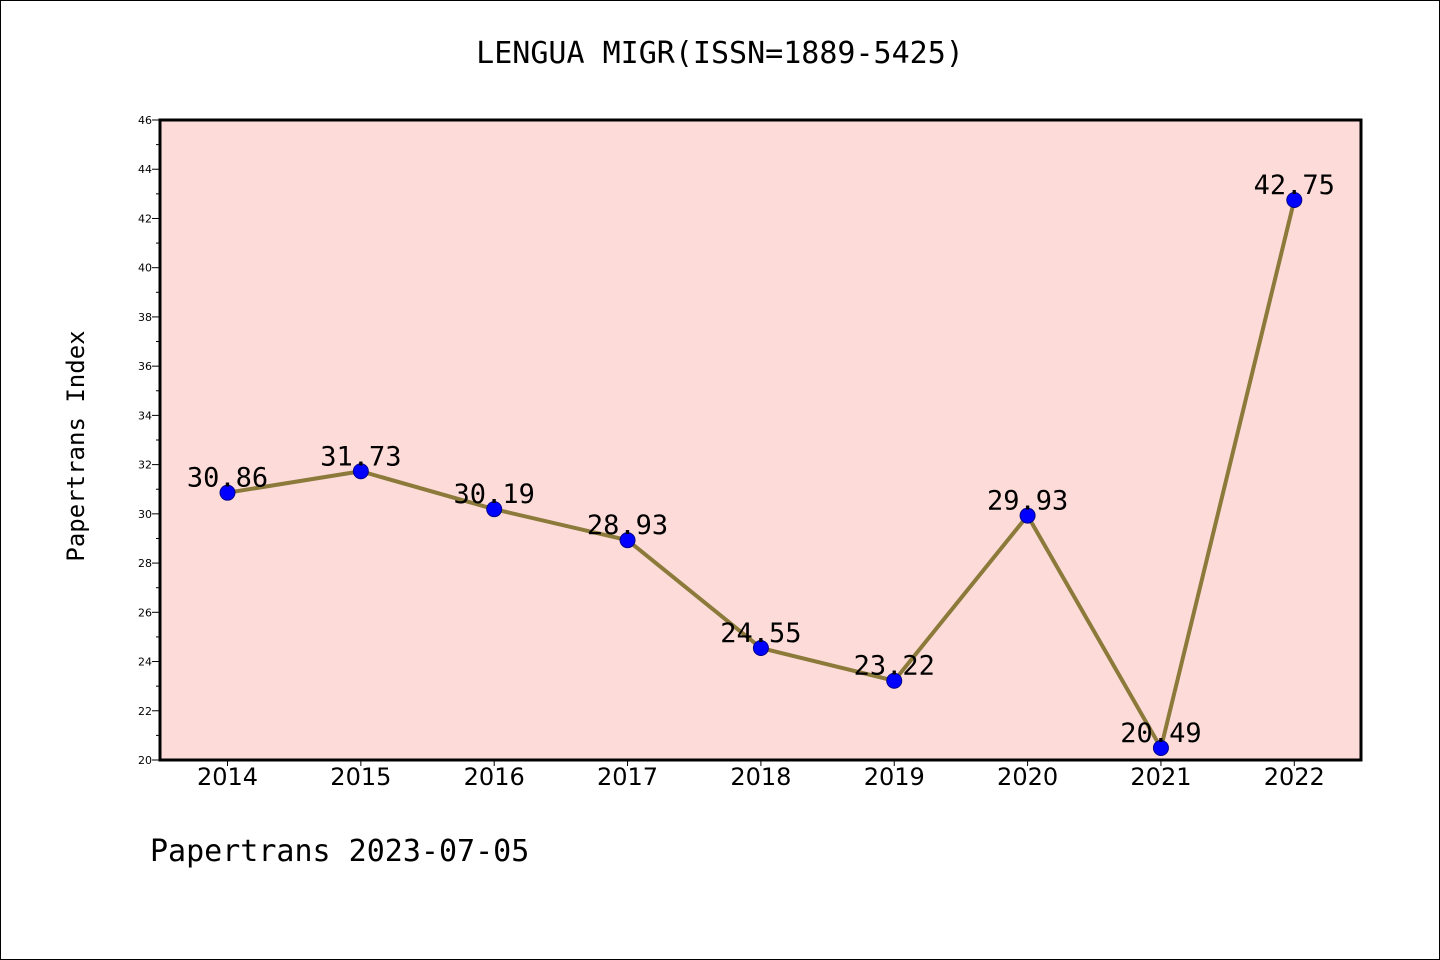  Describe the element at coordinates (340, 851) in the screenshot. I see `footer-credit: Papertrans 2023-07-05` at that location.